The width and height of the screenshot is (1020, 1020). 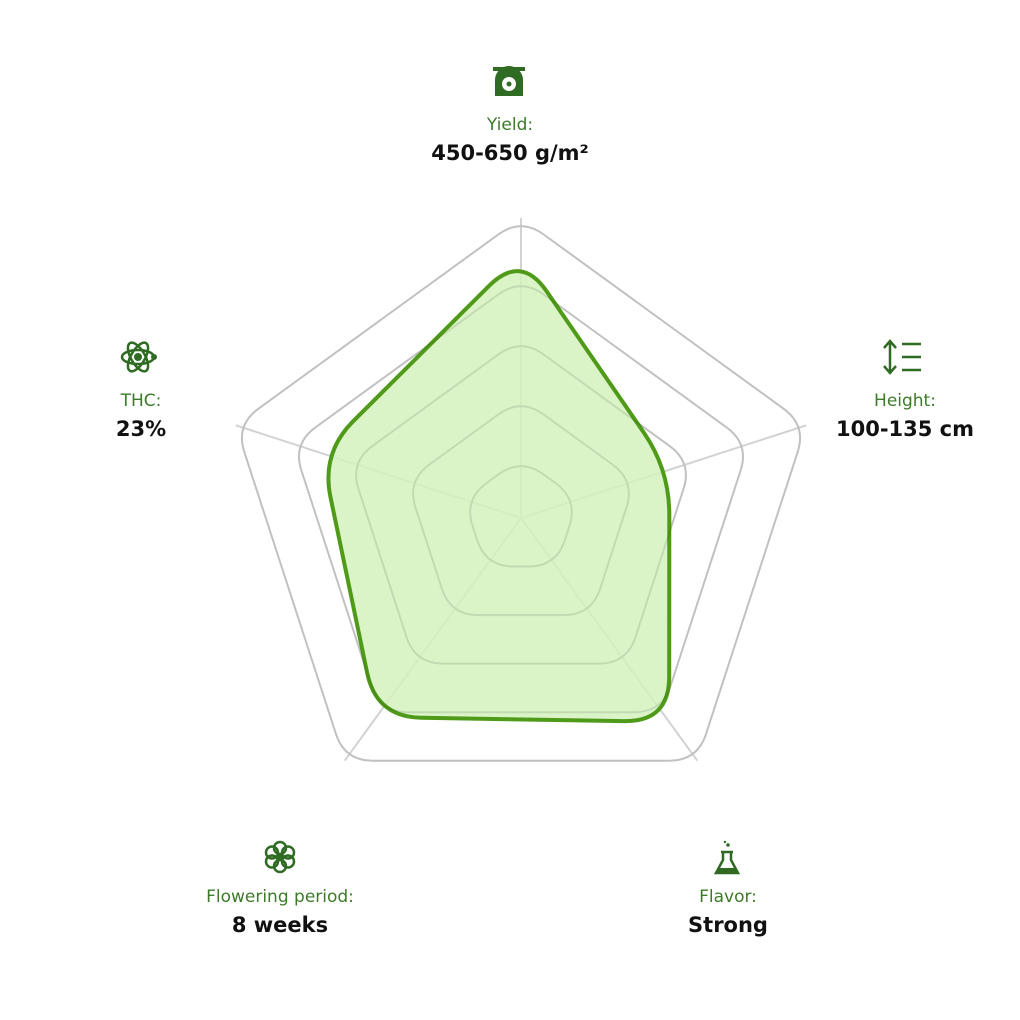 I want to click on axis-label: Height:, so click(x=905, y=401).